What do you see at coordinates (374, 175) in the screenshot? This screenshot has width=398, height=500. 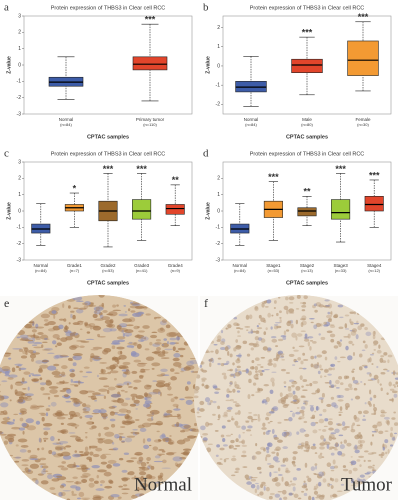 I see `significance: ***` at bounding box center [374, 175].